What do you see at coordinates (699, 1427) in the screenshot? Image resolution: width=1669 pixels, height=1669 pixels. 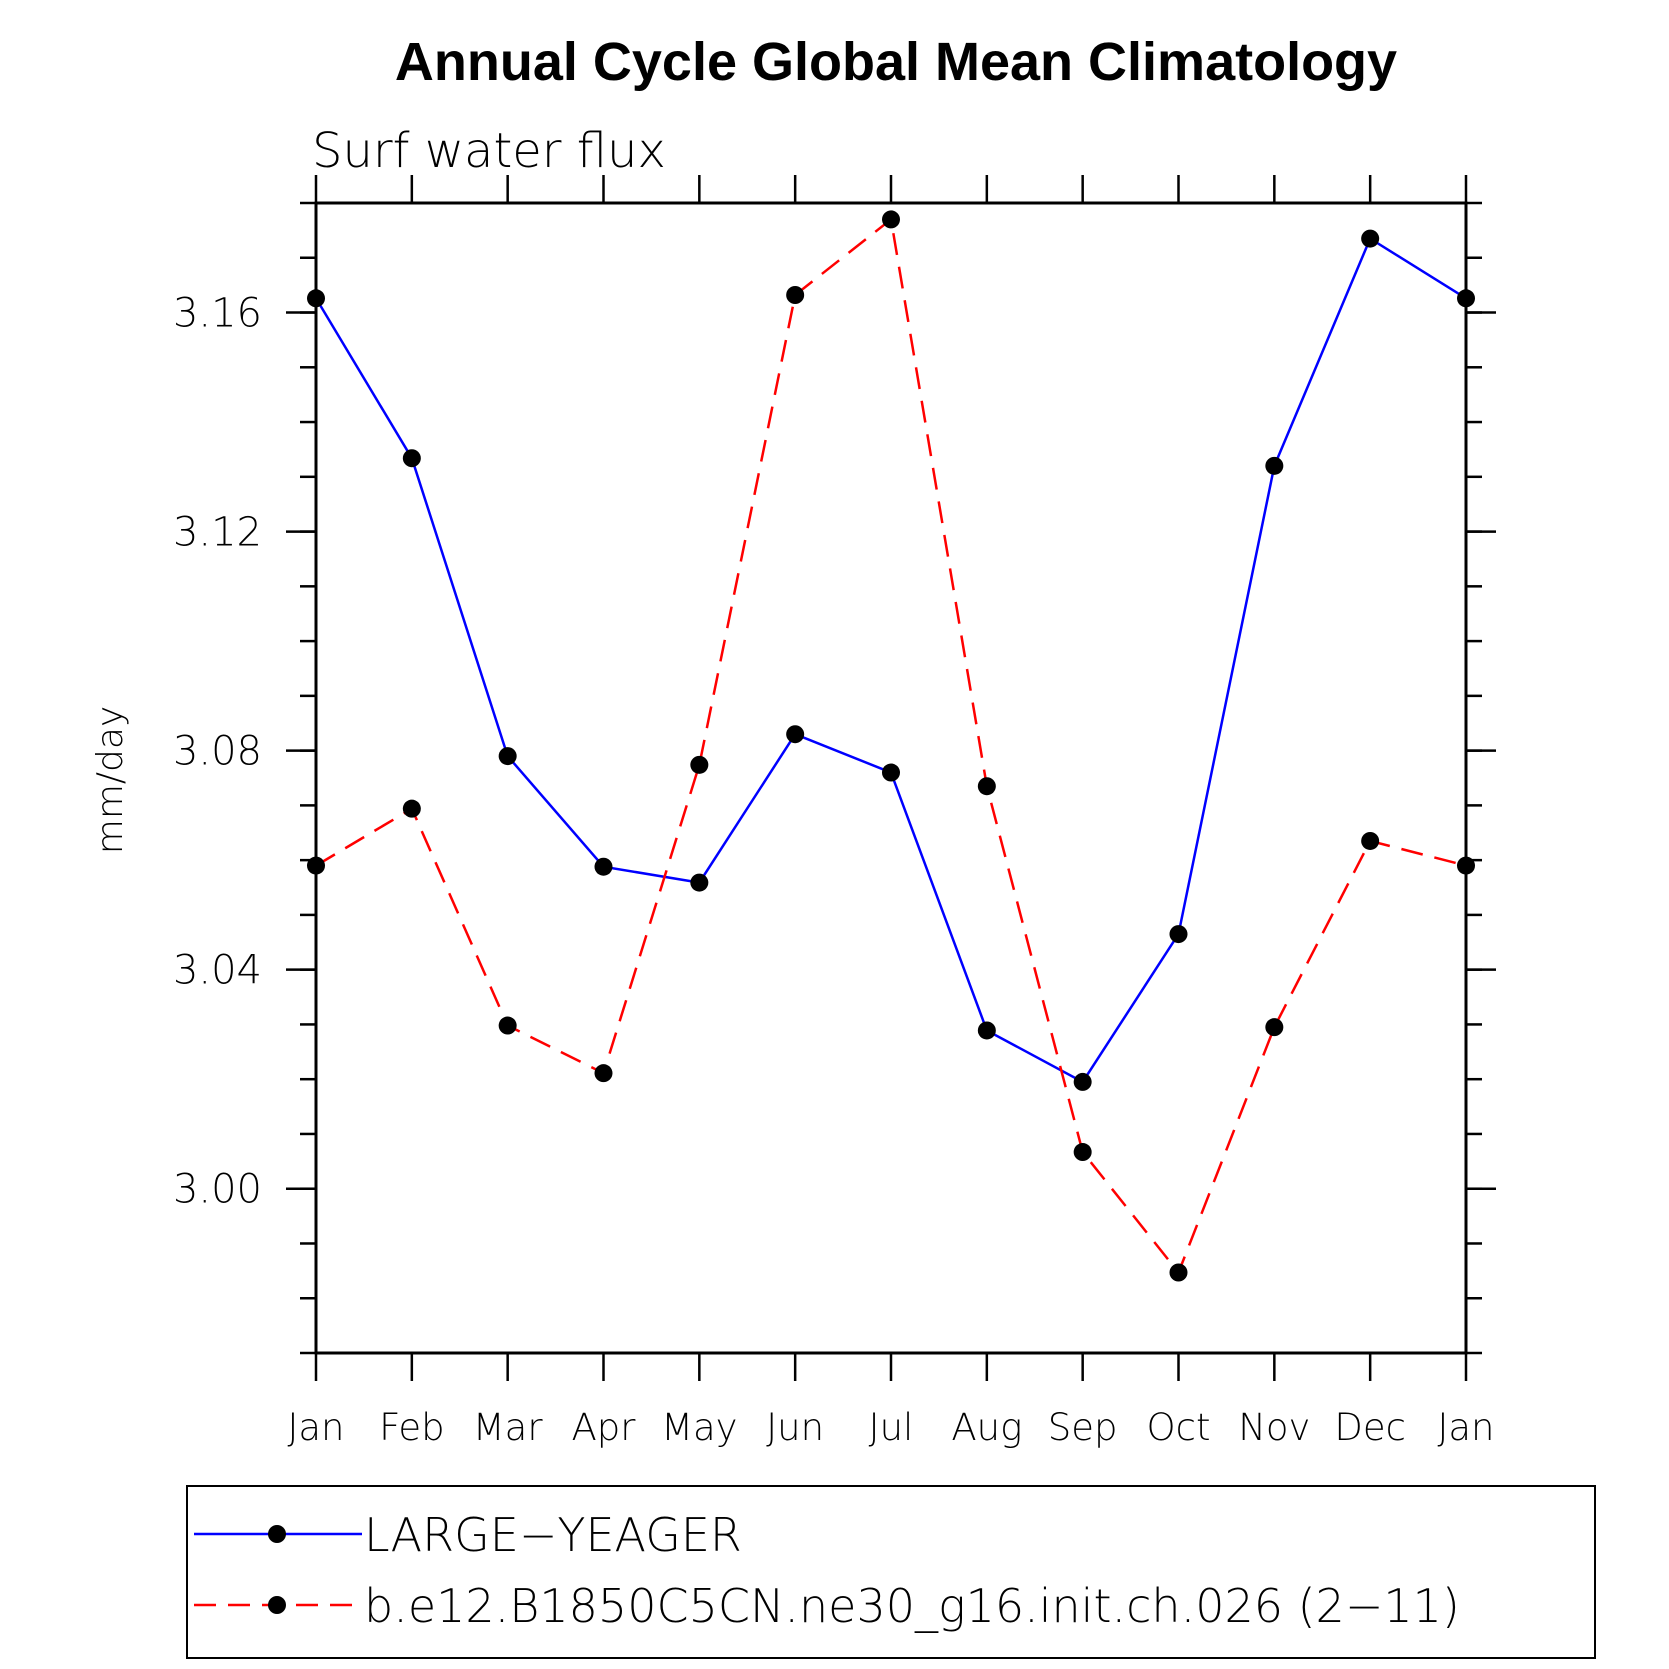 I see `x-tick-label: May` at bounding box center [699, 1427].